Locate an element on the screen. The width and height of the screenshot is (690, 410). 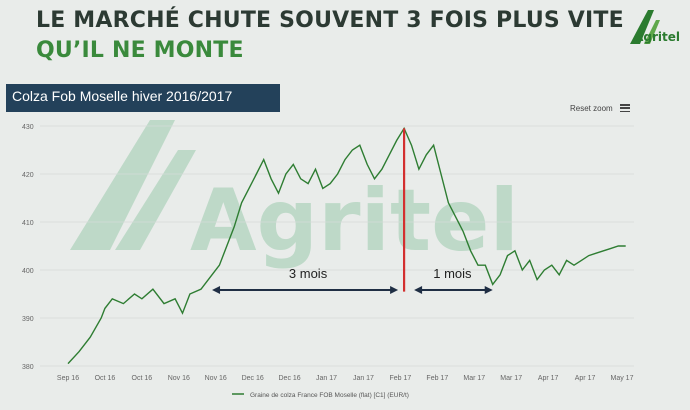
y-tick-label: 390 is located at coordinates (28, 319).